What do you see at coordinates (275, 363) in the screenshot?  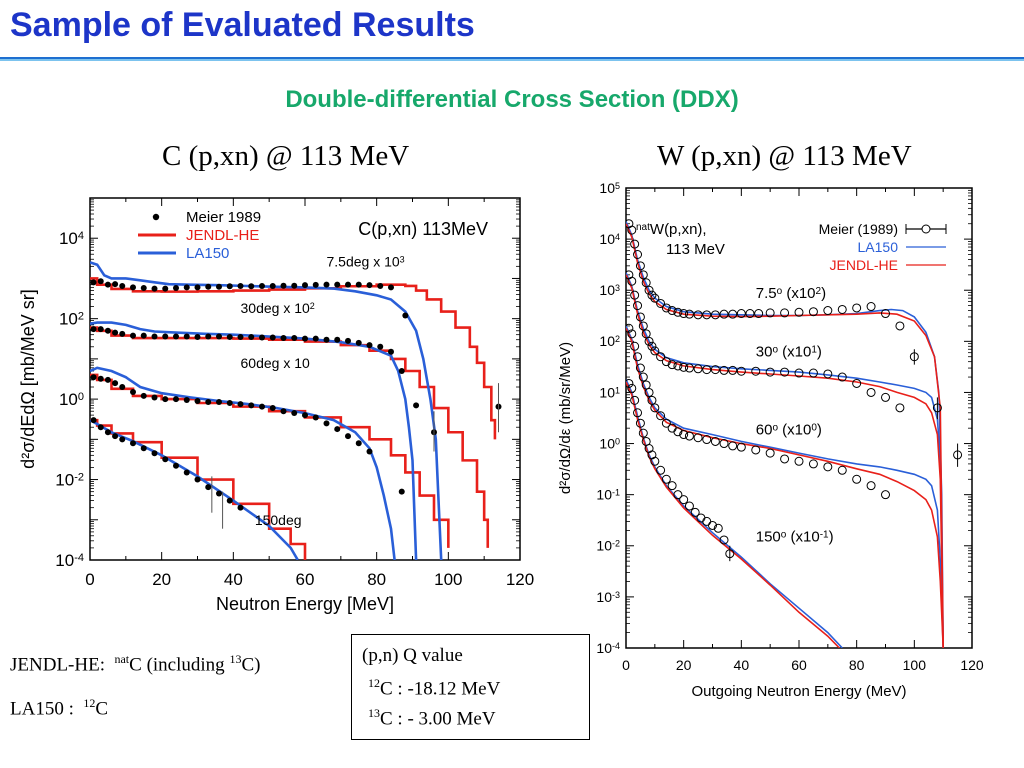 I see `angle-annotation: 60deg x 10` at bounding box center [275, 363].